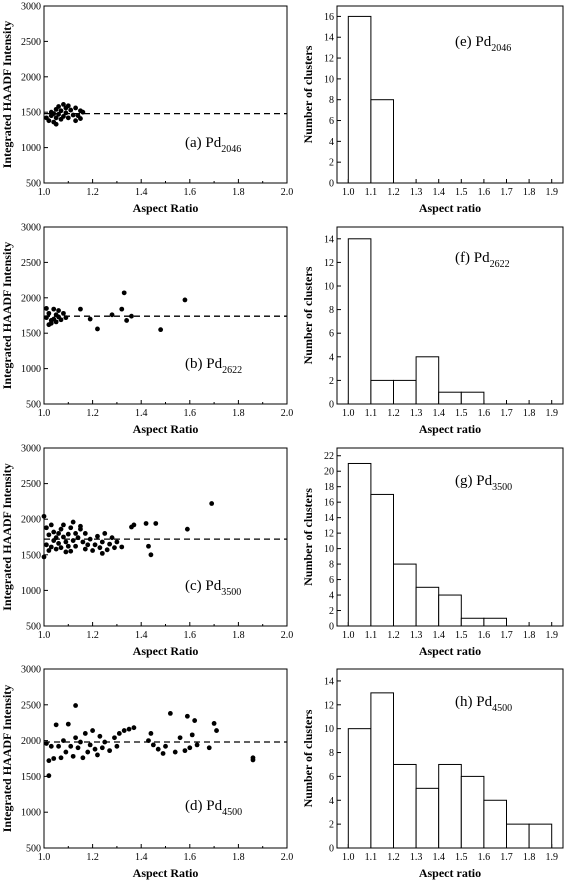 This screenshot has height=882, width=569. What do you see at coordinates (551, 857) in the screenshot?
I see `x-tick-label: 1.9` at bounding box center [551, 857].